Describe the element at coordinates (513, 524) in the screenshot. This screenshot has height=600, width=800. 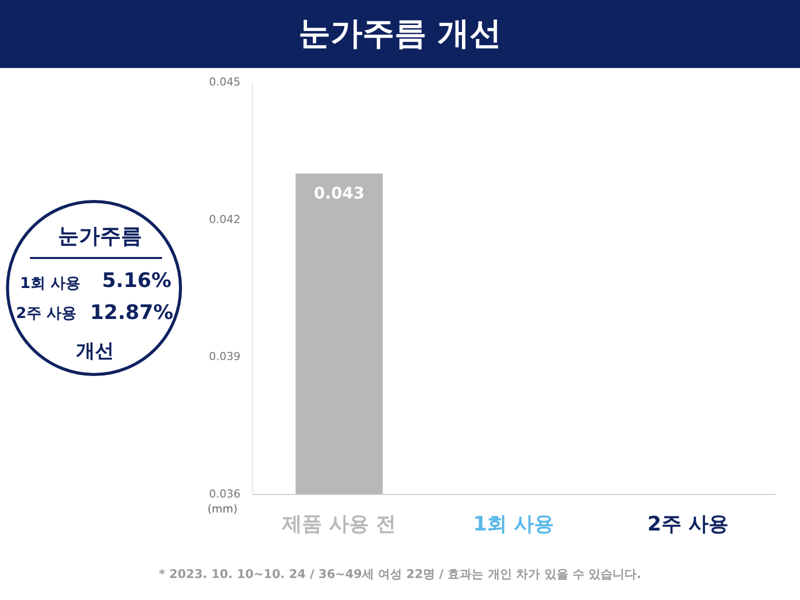
I see `x-tick-label: 1회 사용` at that location.